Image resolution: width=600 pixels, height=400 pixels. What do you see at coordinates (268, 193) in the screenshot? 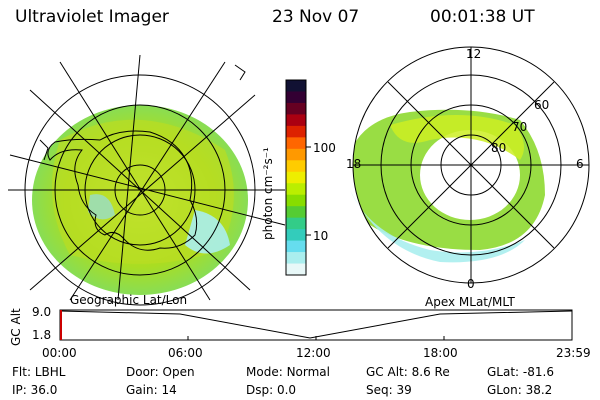
I see `colorbar-unit-label: photon cm⁻²s⁻¹` at bounding box center [268, 193].